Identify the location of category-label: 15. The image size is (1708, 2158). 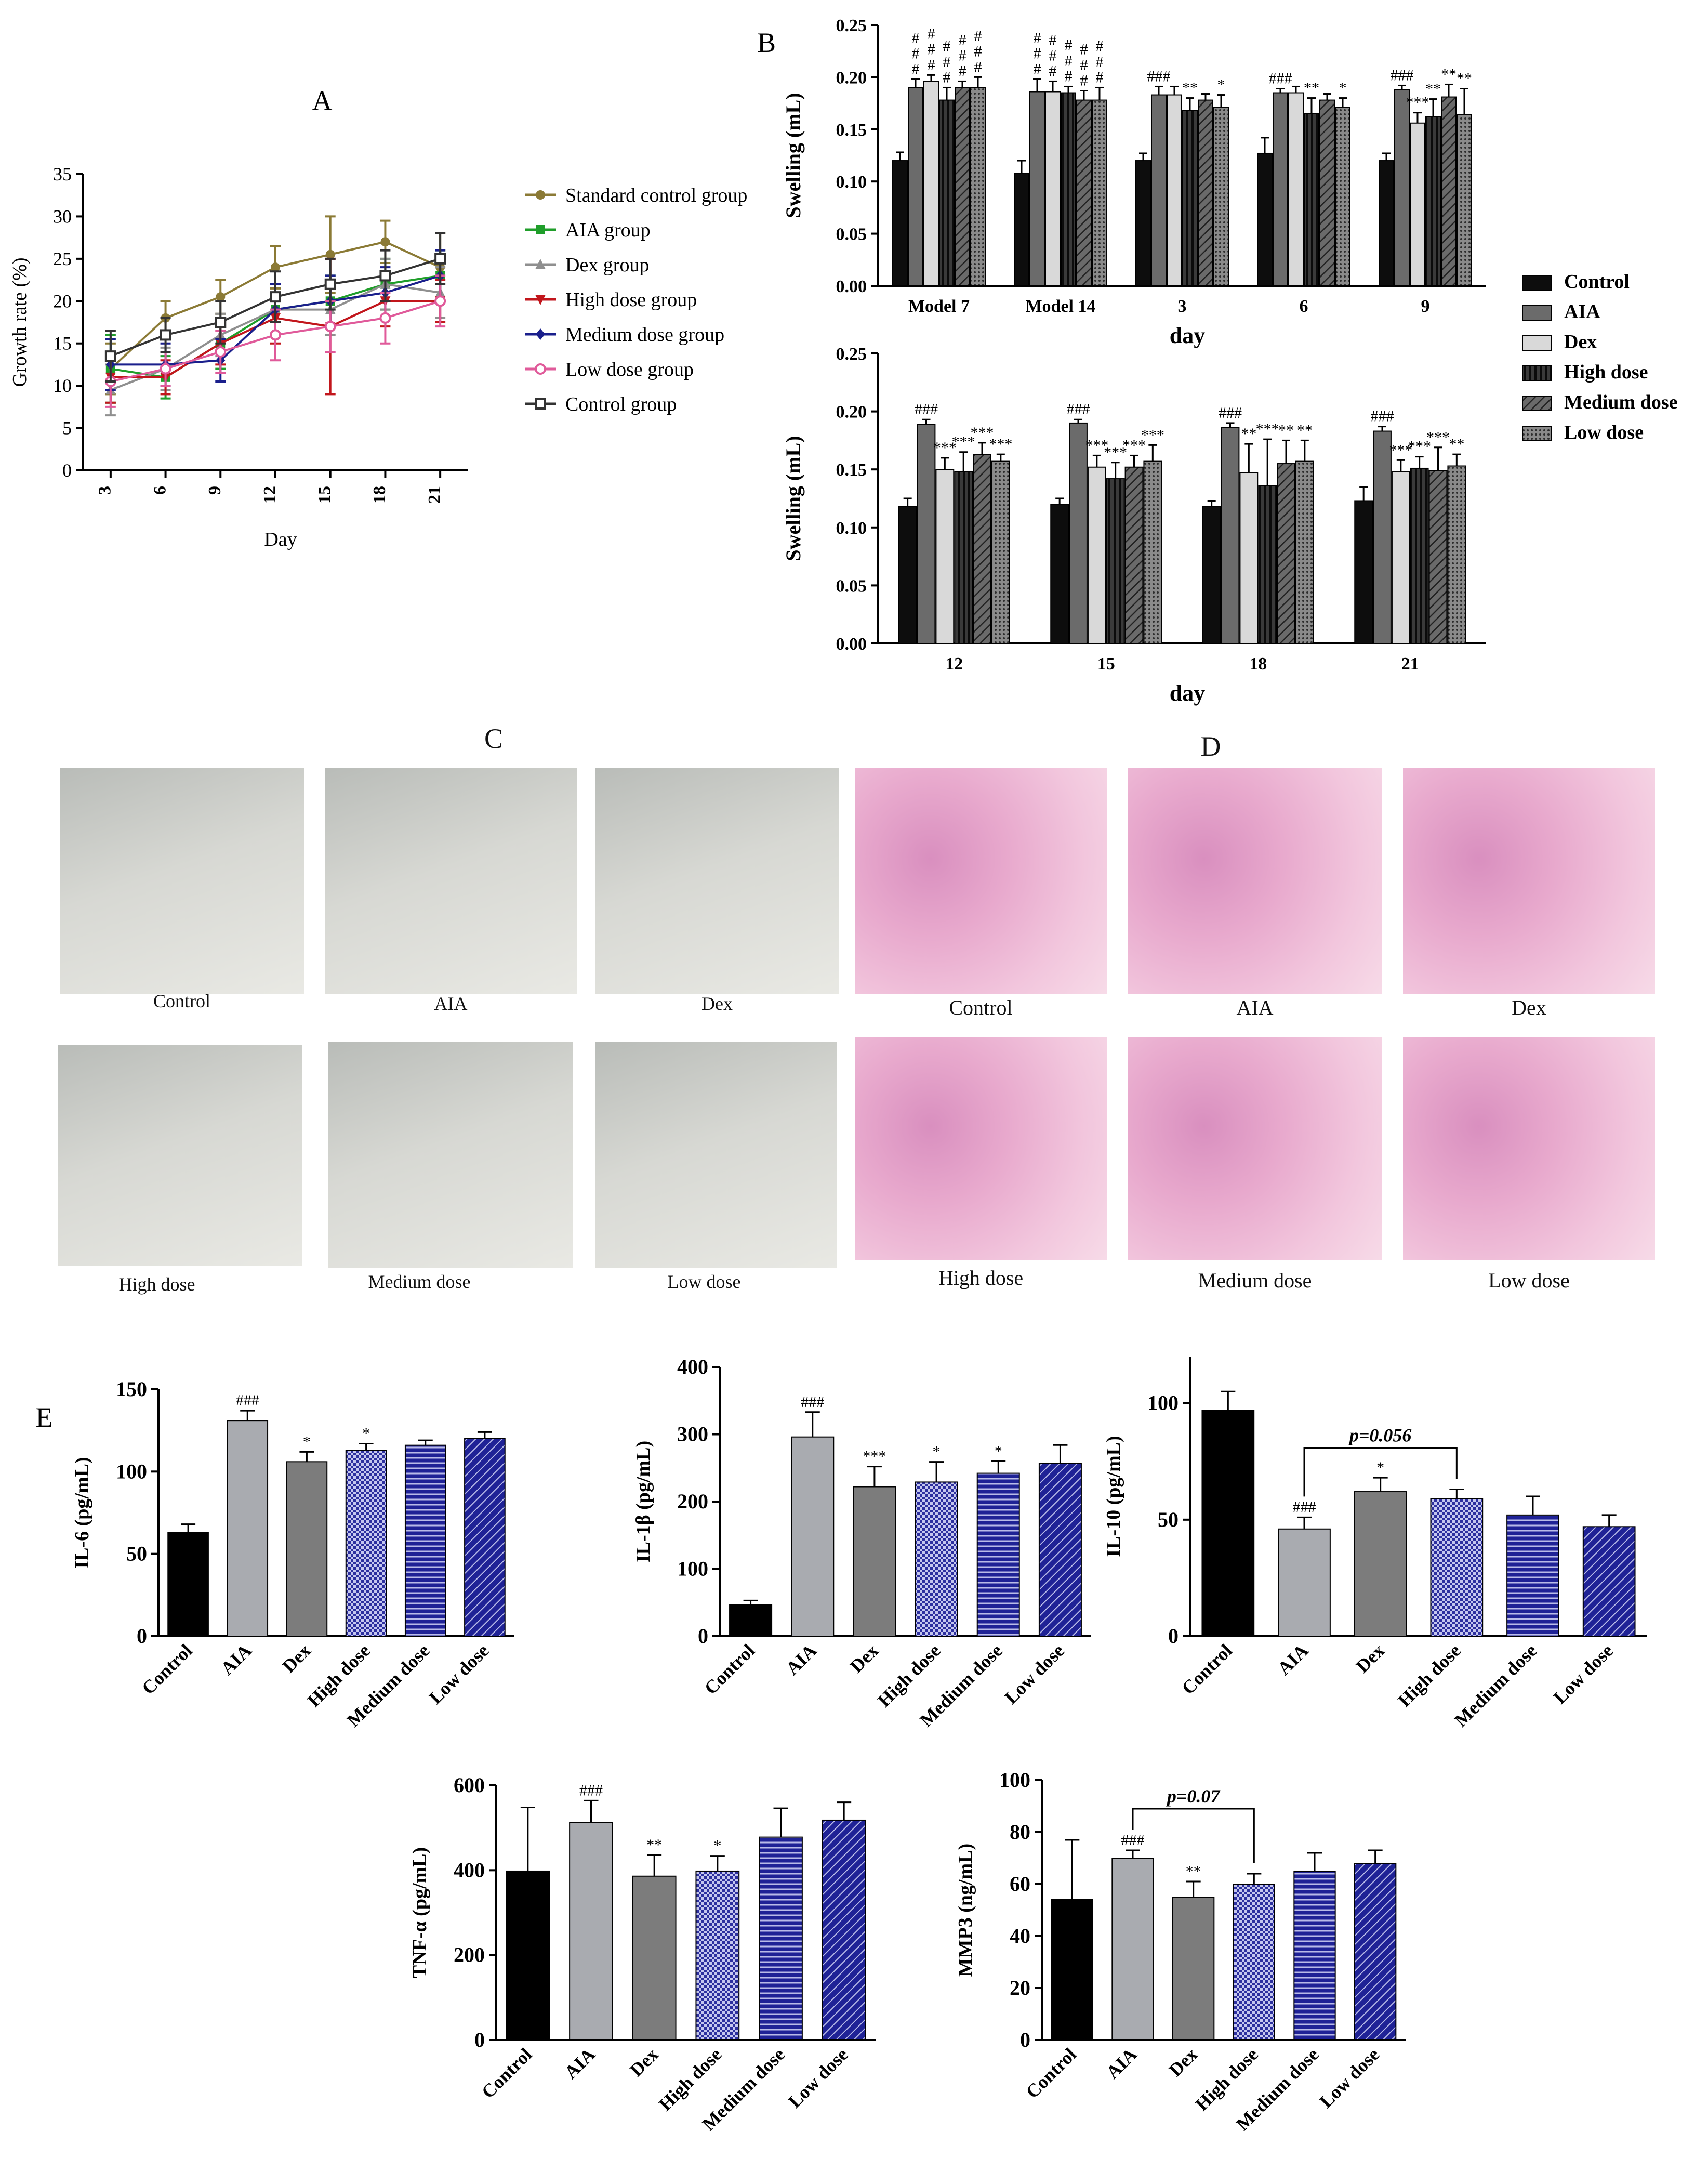
(1106, 664).